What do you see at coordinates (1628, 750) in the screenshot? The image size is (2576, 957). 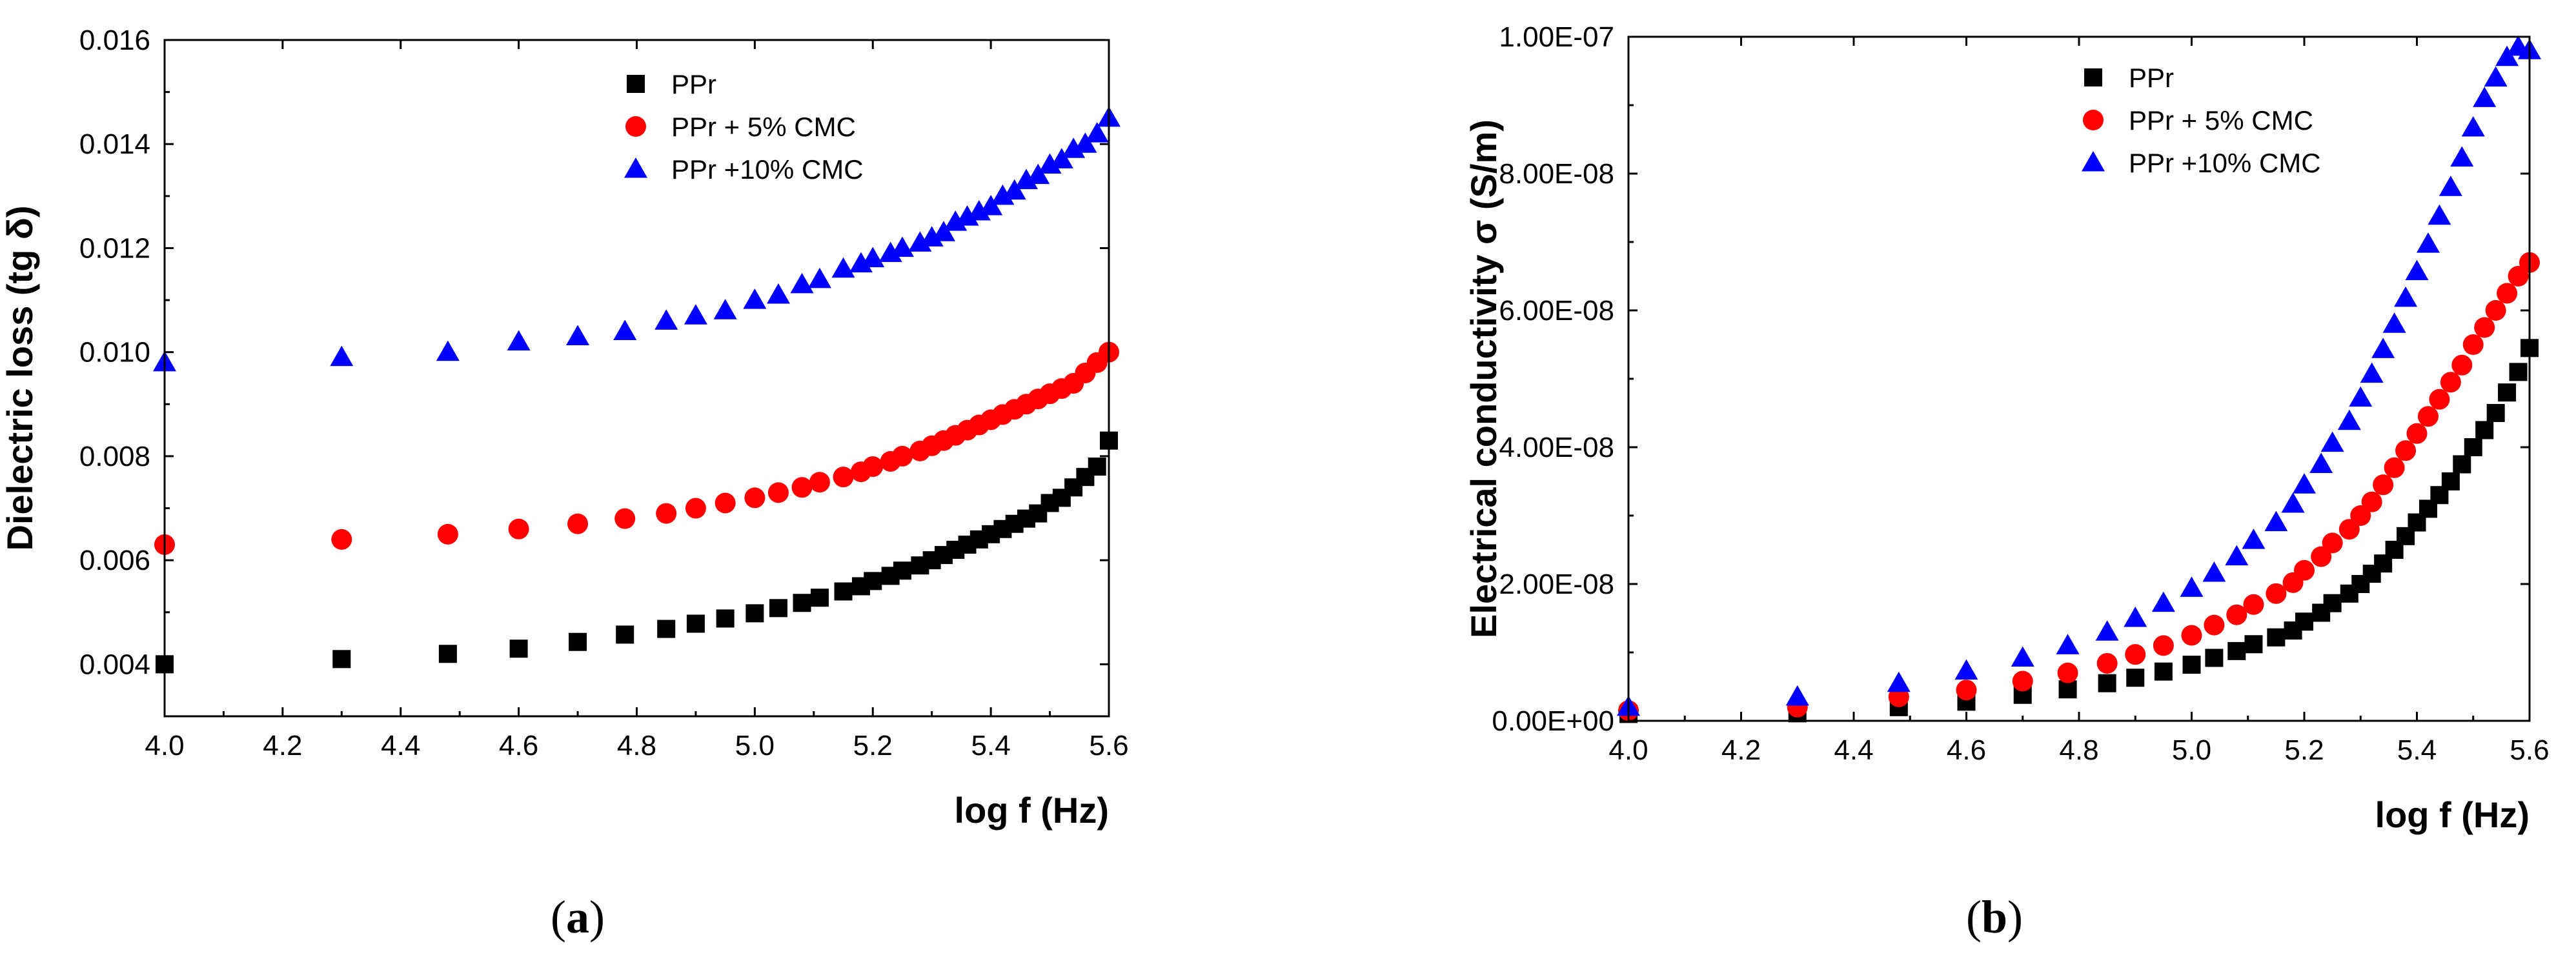 I see `panel-b-xtick-label: 4.0` at bounding box center [1628, 750].